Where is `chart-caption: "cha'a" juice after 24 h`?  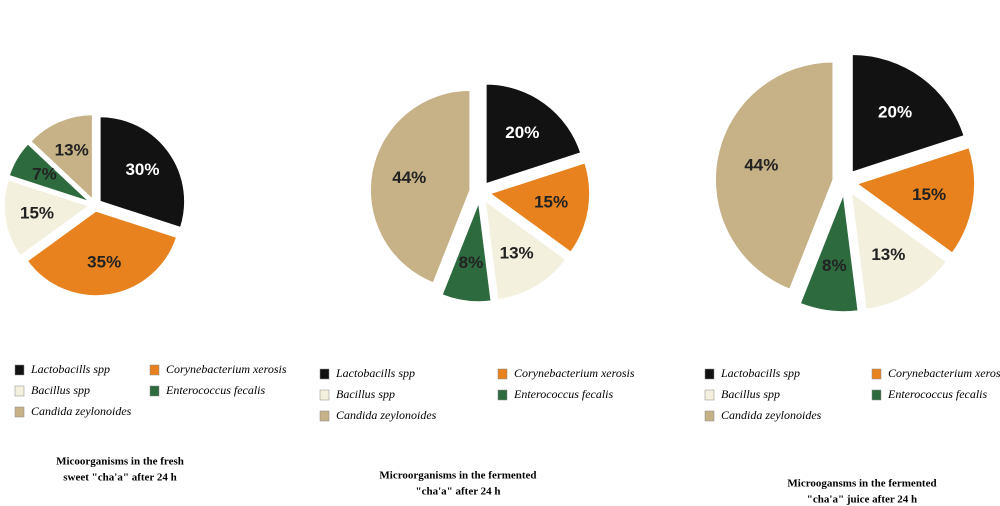
chart-caption: "cha'a" juice after 24 h is located at coordinates (862, 500).